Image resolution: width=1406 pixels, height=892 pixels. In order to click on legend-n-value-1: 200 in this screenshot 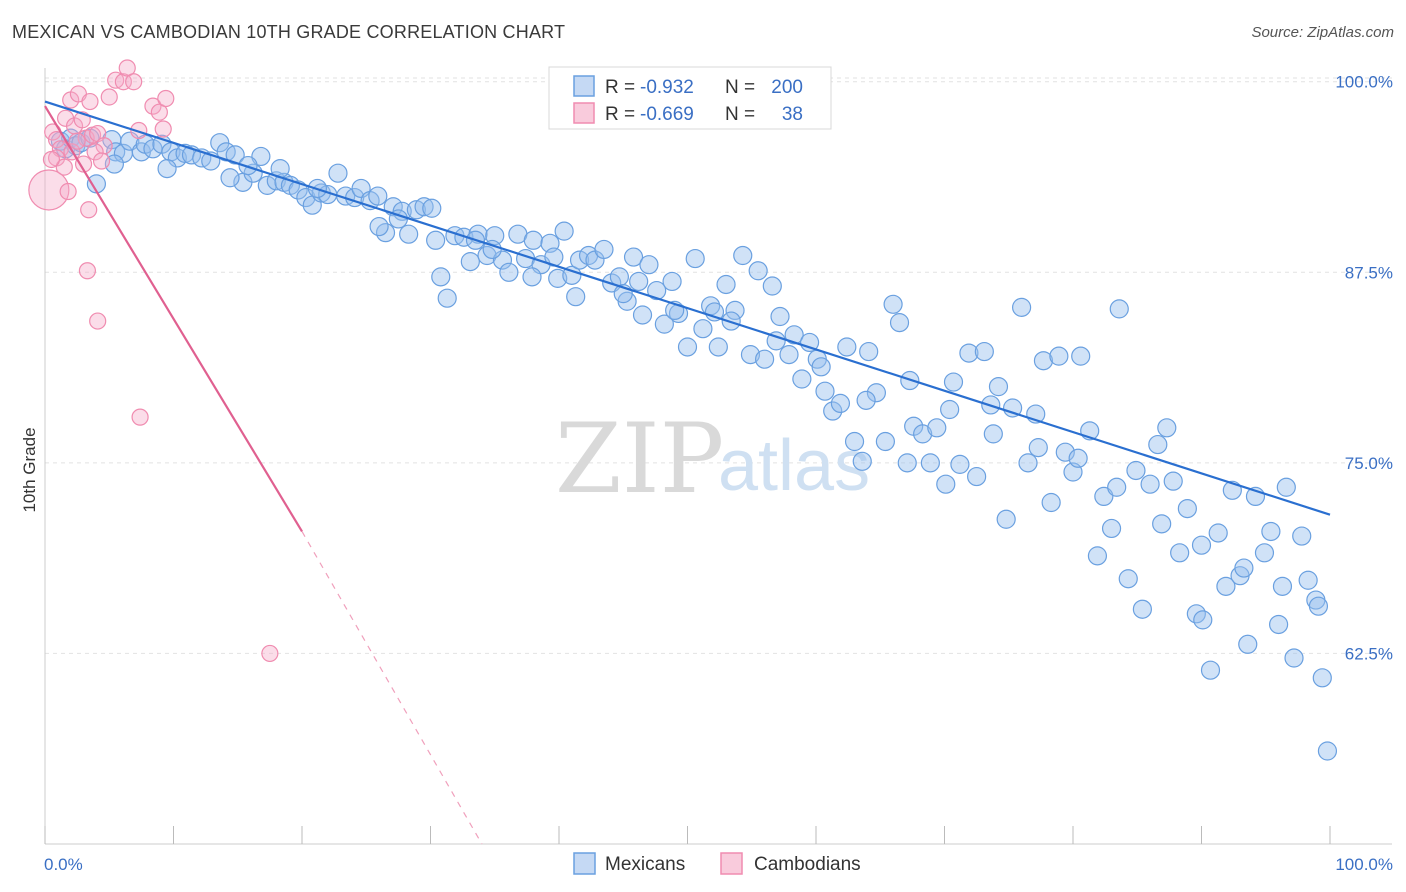, I will do `click(787, 87)`.